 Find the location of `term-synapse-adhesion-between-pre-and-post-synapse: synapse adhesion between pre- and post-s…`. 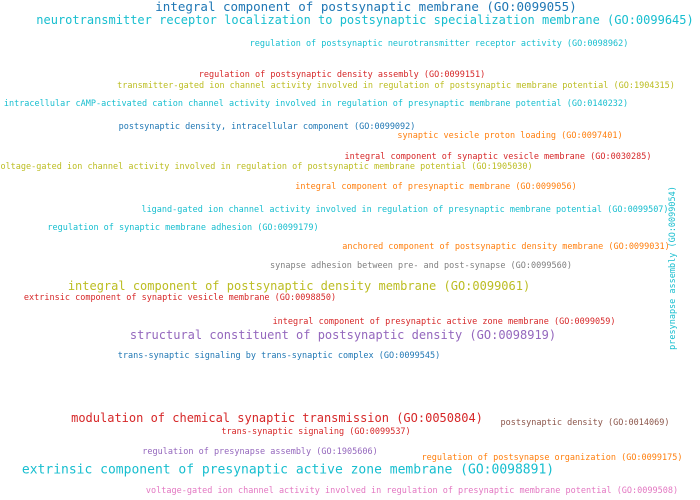

term-synapse-adhesion-between-pre-and-post-synapse: synapse adhesion between pre- and post-s… is located at coordinates (421, 265).